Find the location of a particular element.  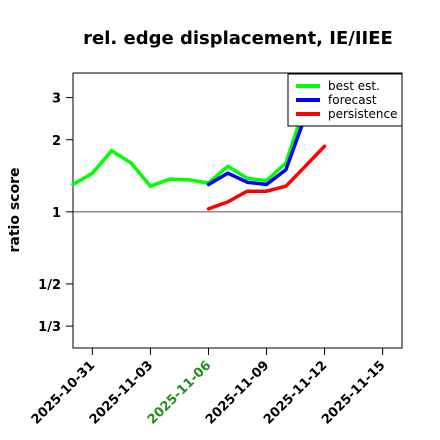

legend-label: forecast is located at coordinates (352, 100).